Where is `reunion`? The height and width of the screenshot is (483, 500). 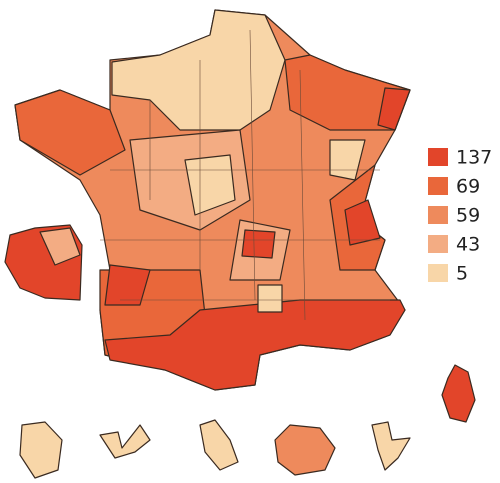 reunion is located at coordinates (305, 450).